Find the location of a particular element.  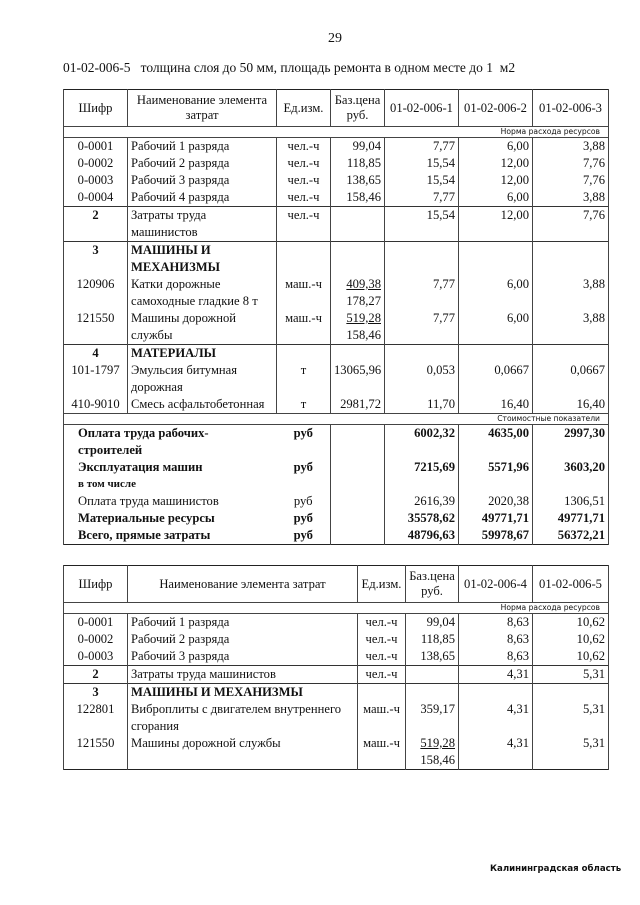

price-cell: 158,46 is located at coordinates (357, 198).